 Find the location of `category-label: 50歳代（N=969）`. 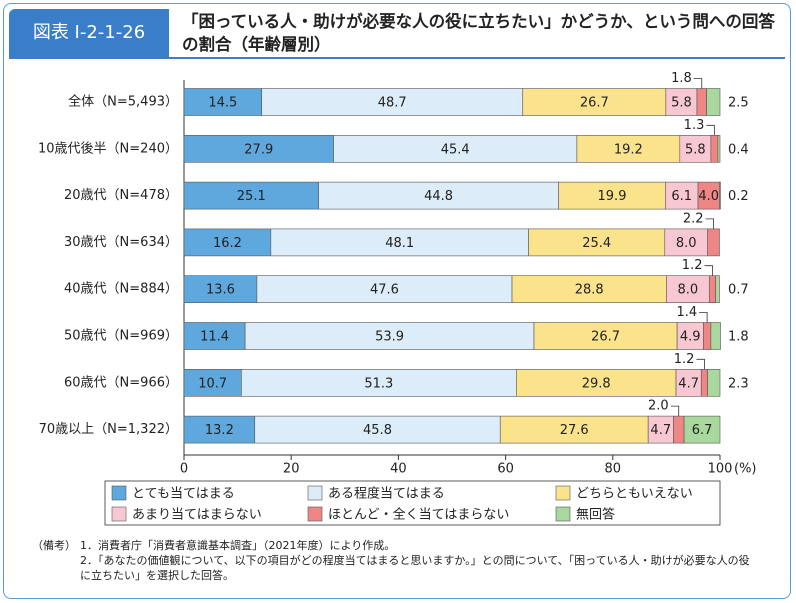

category-label: 50歳代（N=969） is located at coordinates (121, 336).